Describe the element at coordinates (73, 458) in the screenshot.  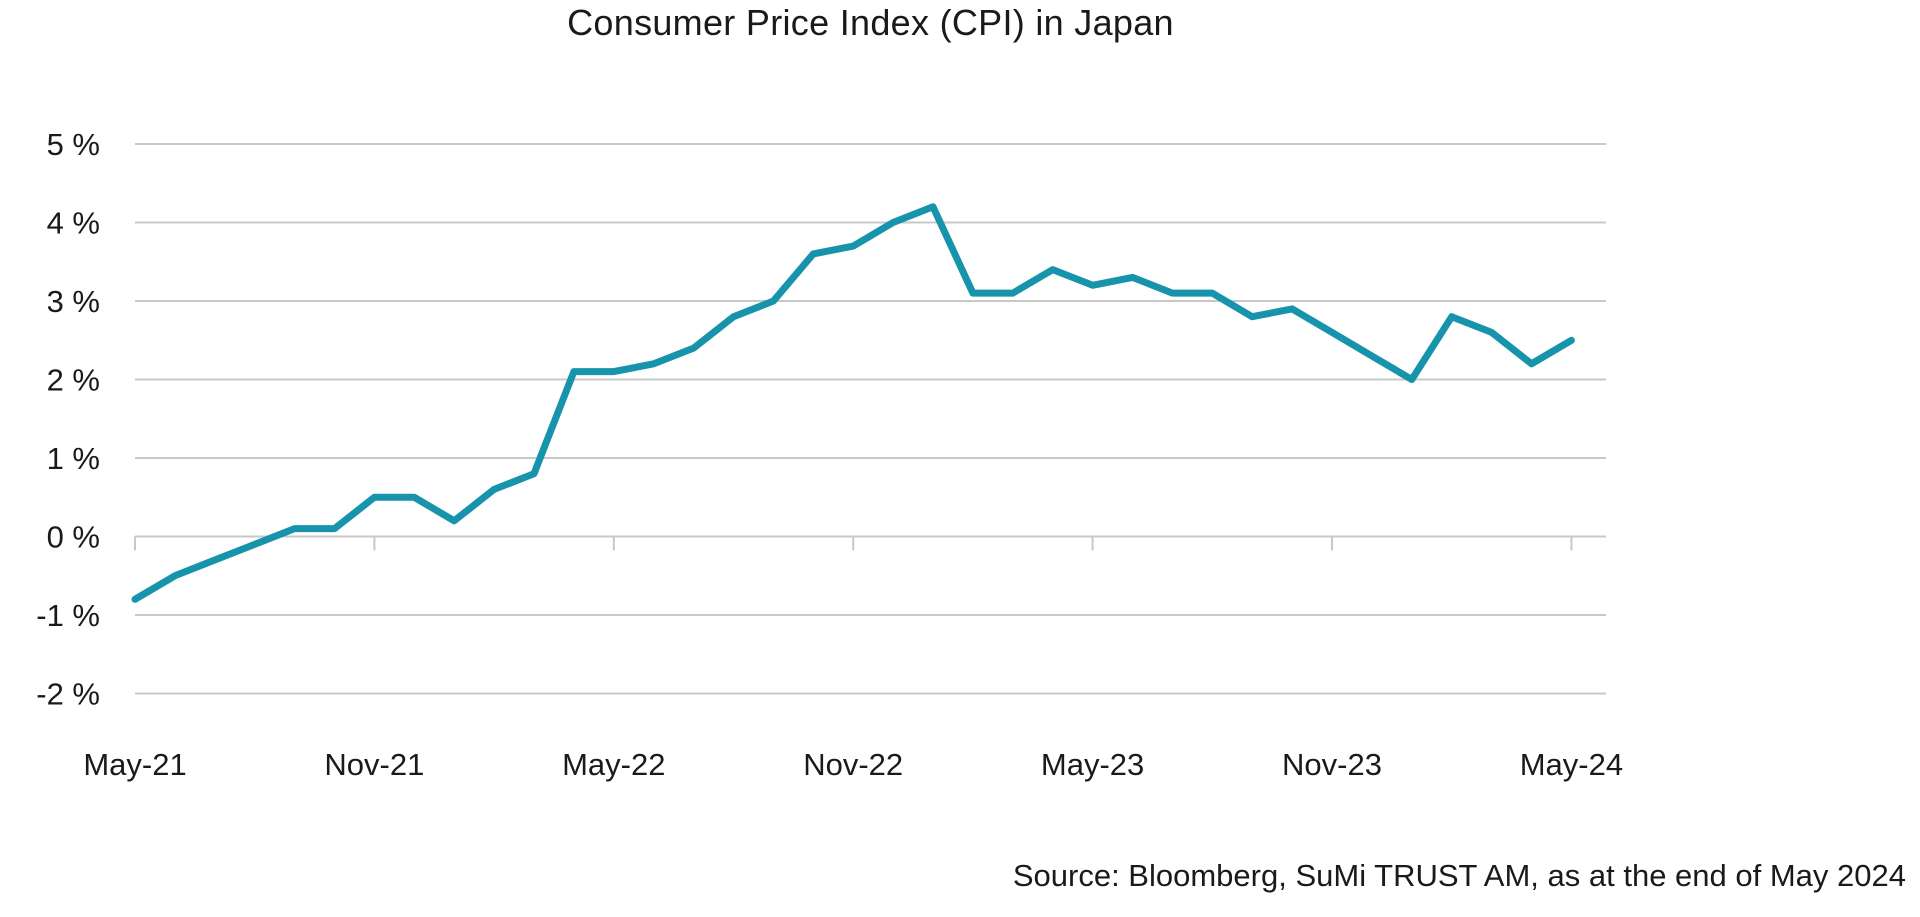
I see `y-axis-tick-label: 1 %` at that location.